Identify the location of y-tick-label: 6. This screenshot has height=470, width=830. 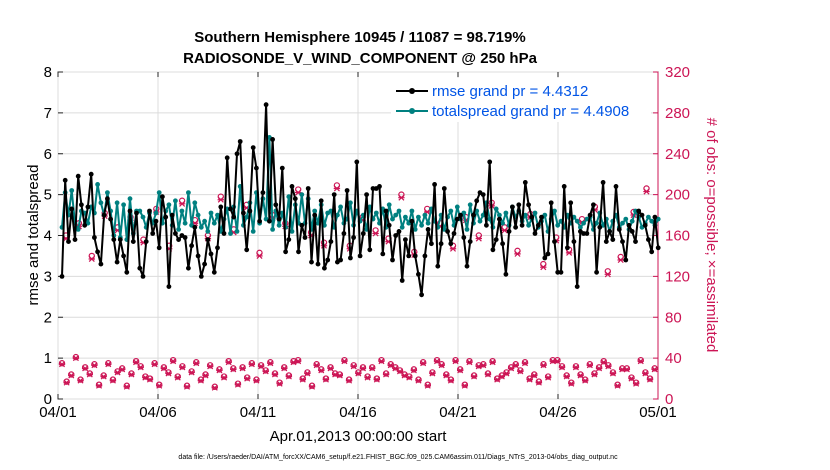
(48, 154).